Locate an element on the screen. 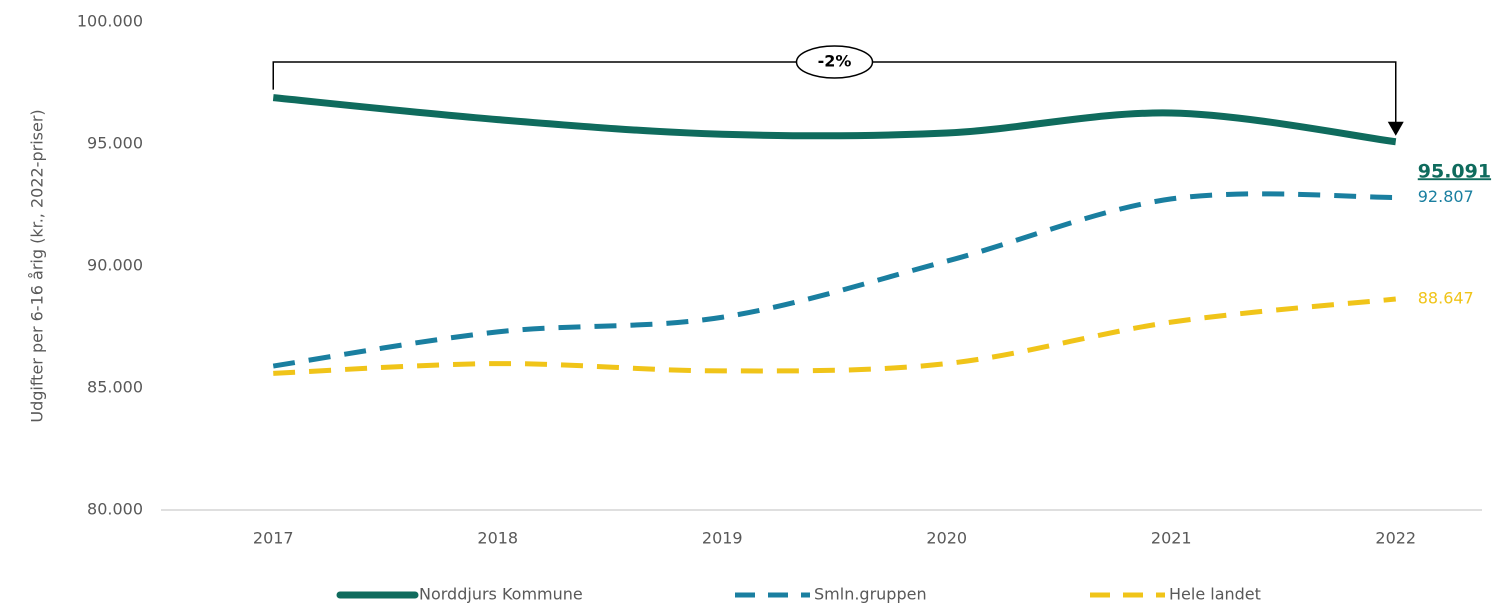  legend-label: Norddjurs Kommune is located at coordinates (501, 594).